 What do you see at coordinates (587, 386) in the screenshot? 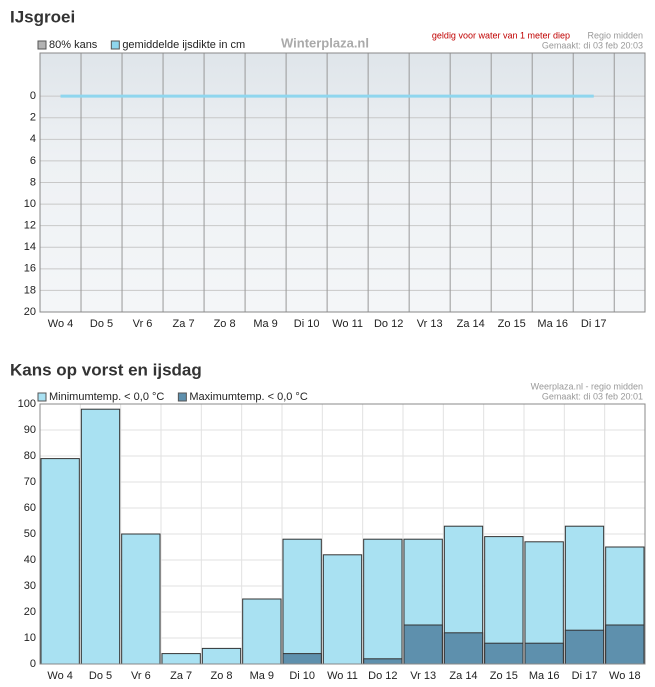
I see `annotation: Weerplaza.nl - regio midden` at bounding box center [587, 386].